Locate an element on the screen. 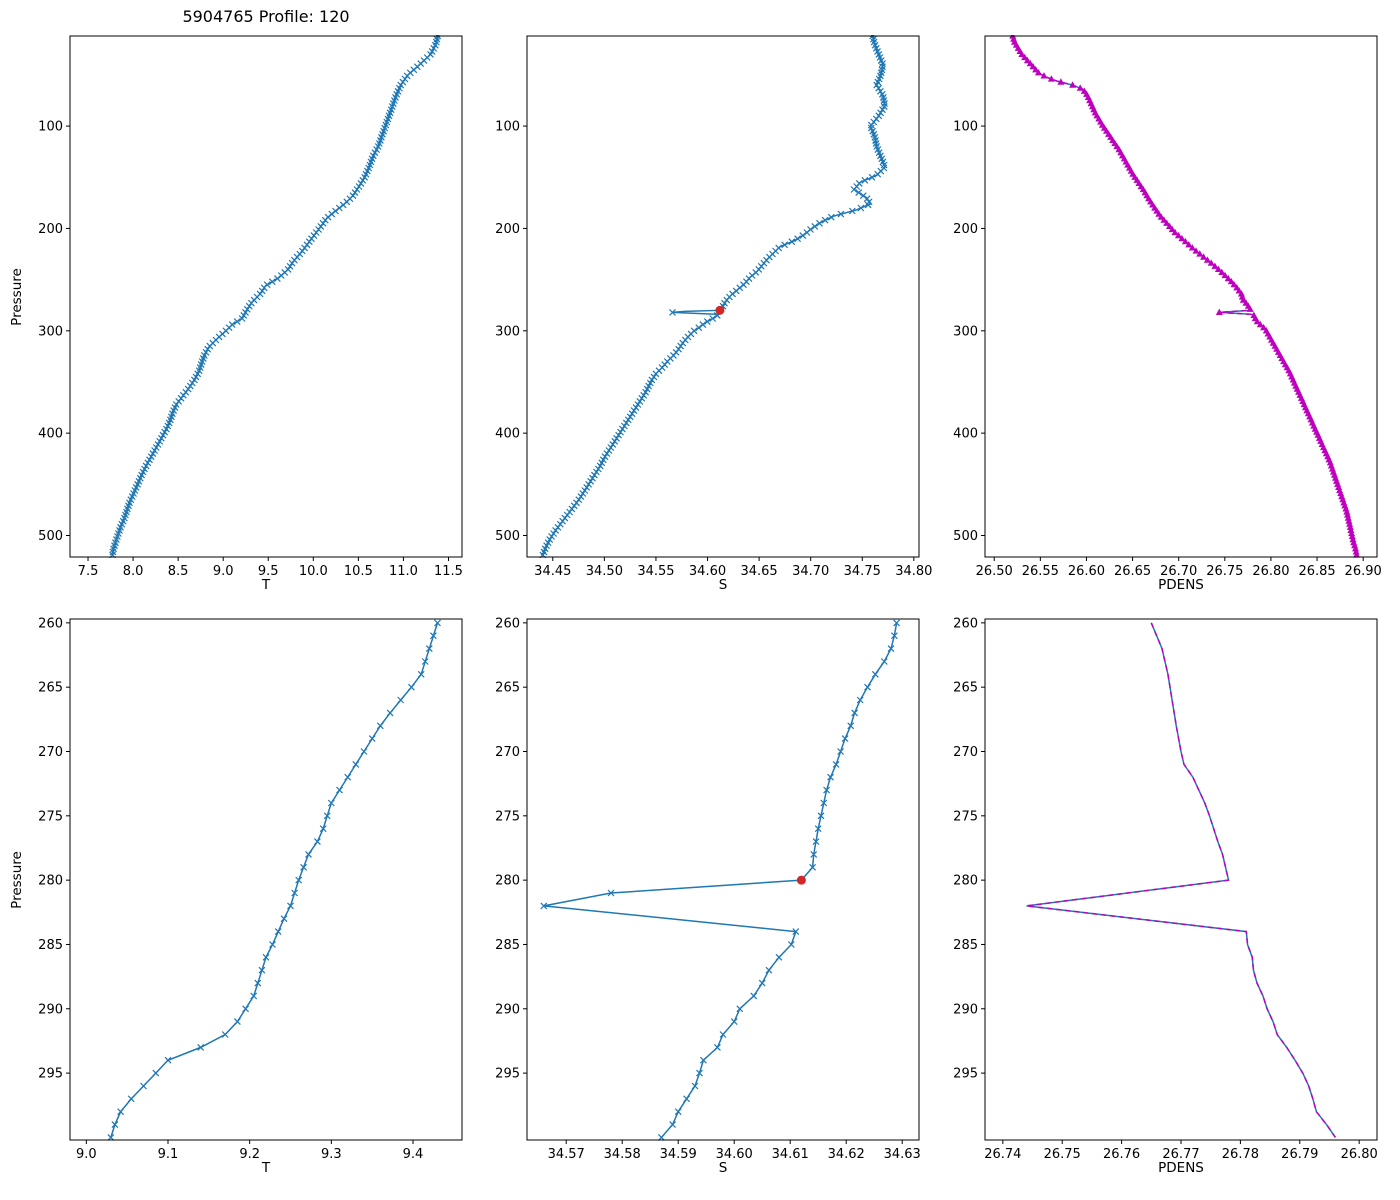 The width and height of the screenshot is (1400, 1200). xlabel-s-top: S is located at coordinates (723, 585).